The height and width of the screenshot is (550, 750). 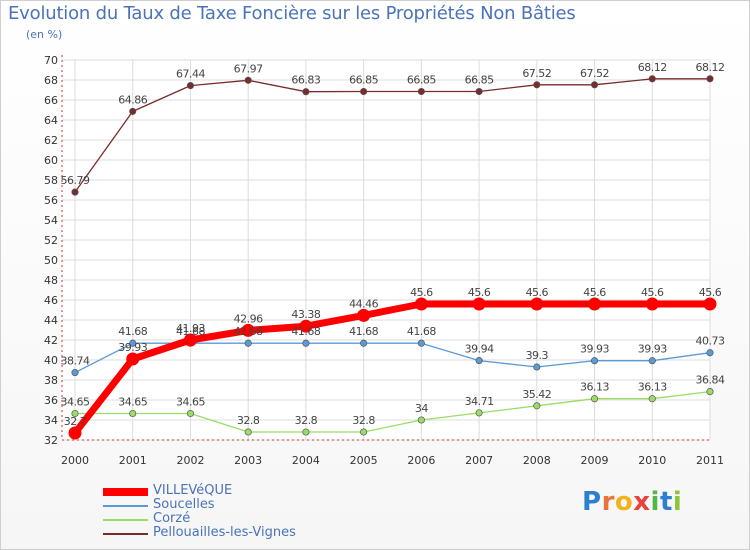 I want to click on y-tick-label: 70, so click(x=51, y=60).